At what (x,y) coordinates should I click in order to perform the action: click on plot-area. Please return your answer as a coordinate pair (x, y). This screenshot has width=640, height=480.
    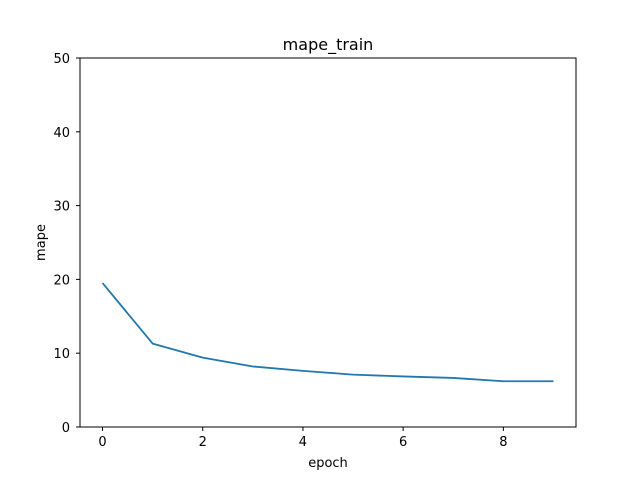
    Looking at the image, I should click on (327, 332).